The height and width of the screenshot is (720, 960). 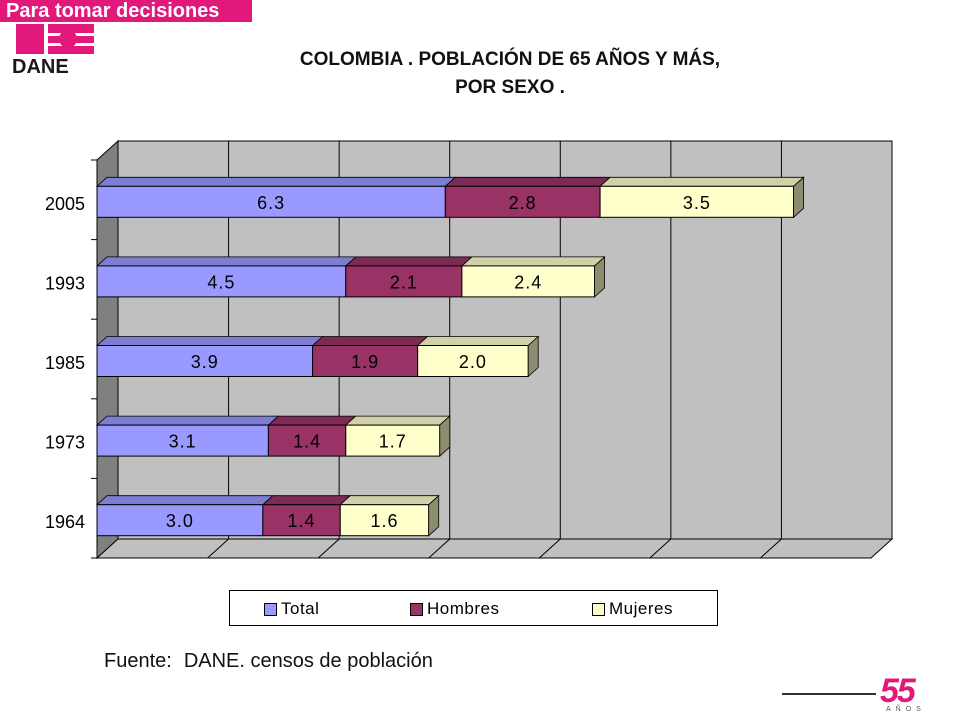 I want to click on dane-logo-icon, so click(x=55, y=39).